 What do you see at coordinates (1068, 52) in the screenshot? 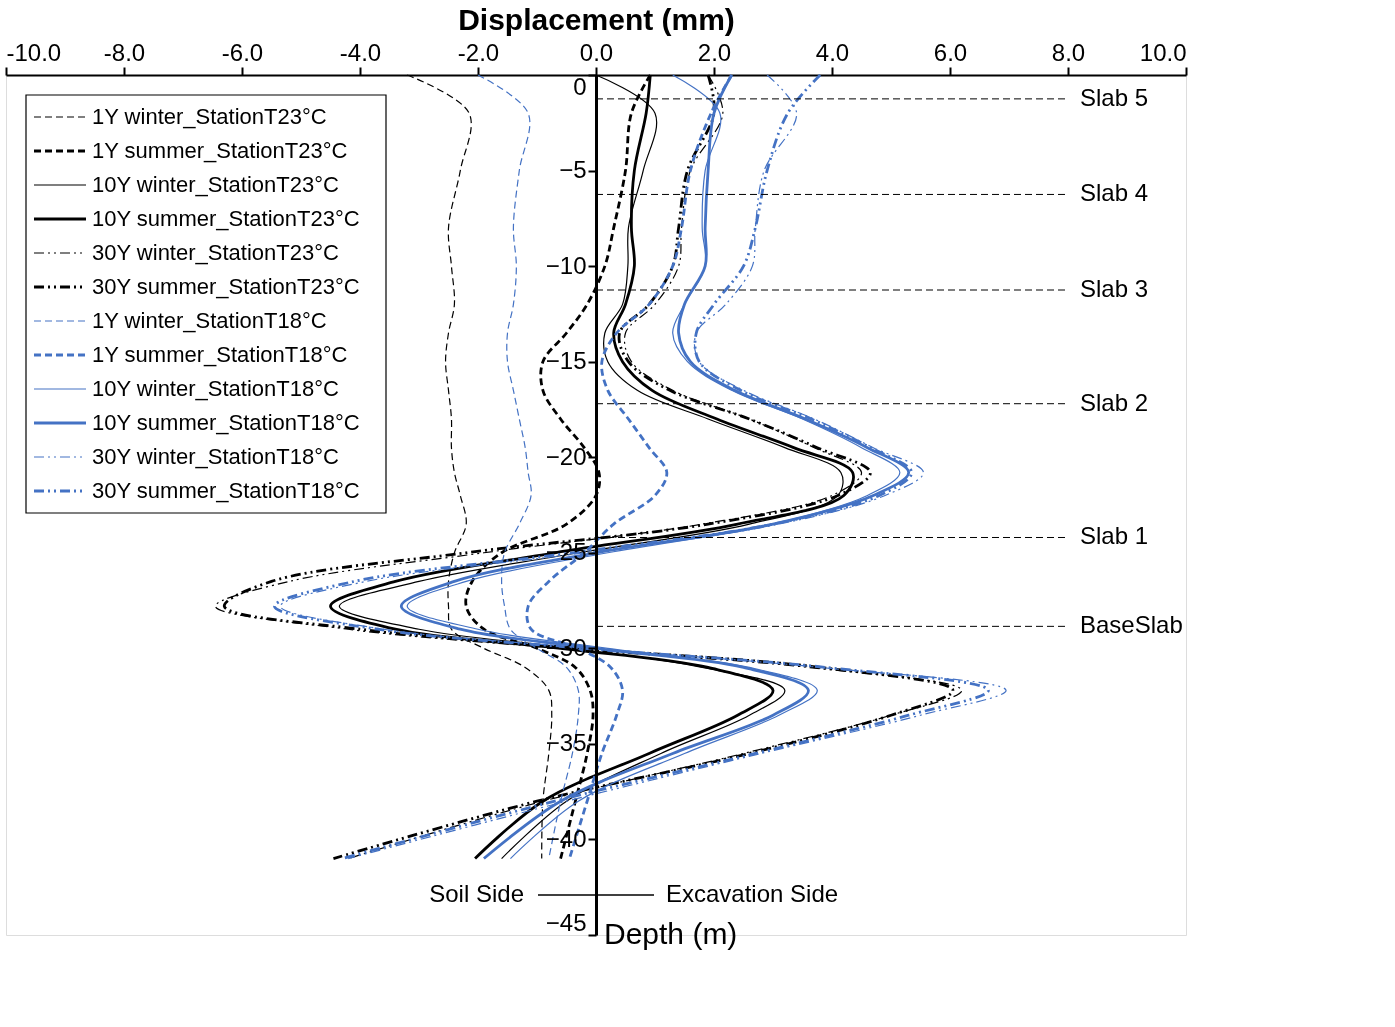
I see `x-tick-label: 8.0` at bounding box center [1068, 52].